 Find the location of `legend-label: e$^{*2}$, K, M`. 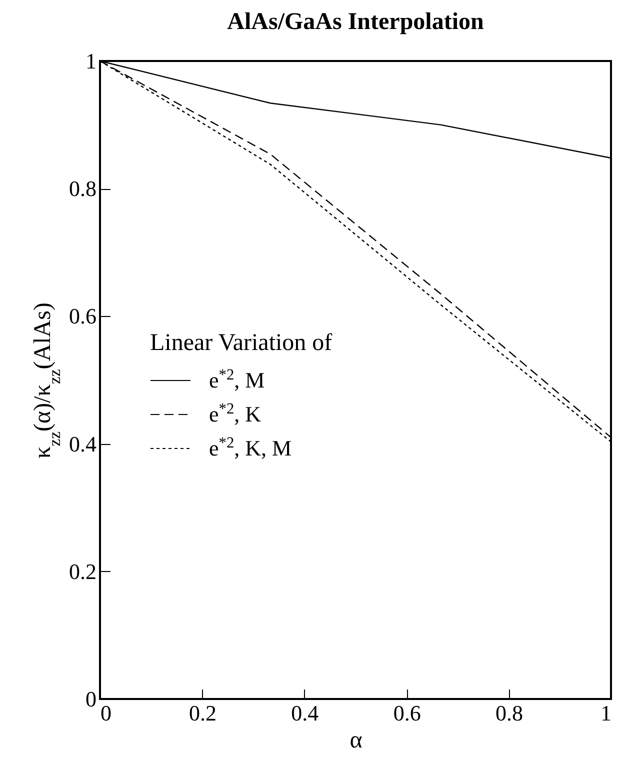

legend-label: e$^{*2}$, K, M is located at coordinates (250, 447).